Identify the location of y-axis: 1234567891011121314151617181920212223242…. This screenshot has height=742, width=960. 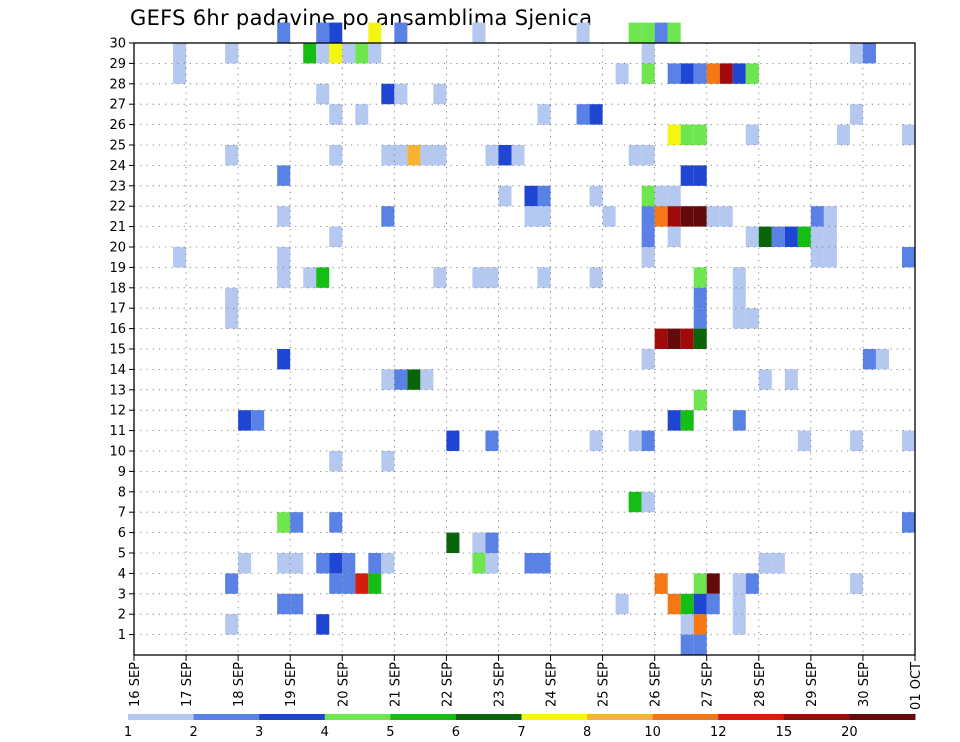
(121, 340).